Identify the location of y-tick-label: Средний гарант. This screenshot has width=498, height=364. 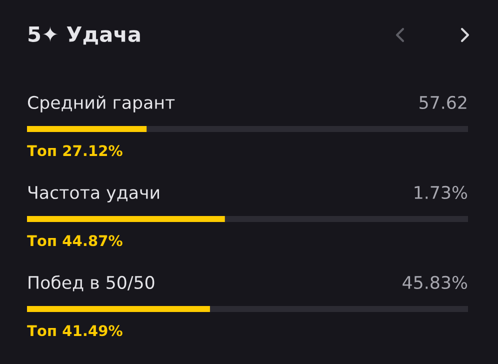
(101, 104).